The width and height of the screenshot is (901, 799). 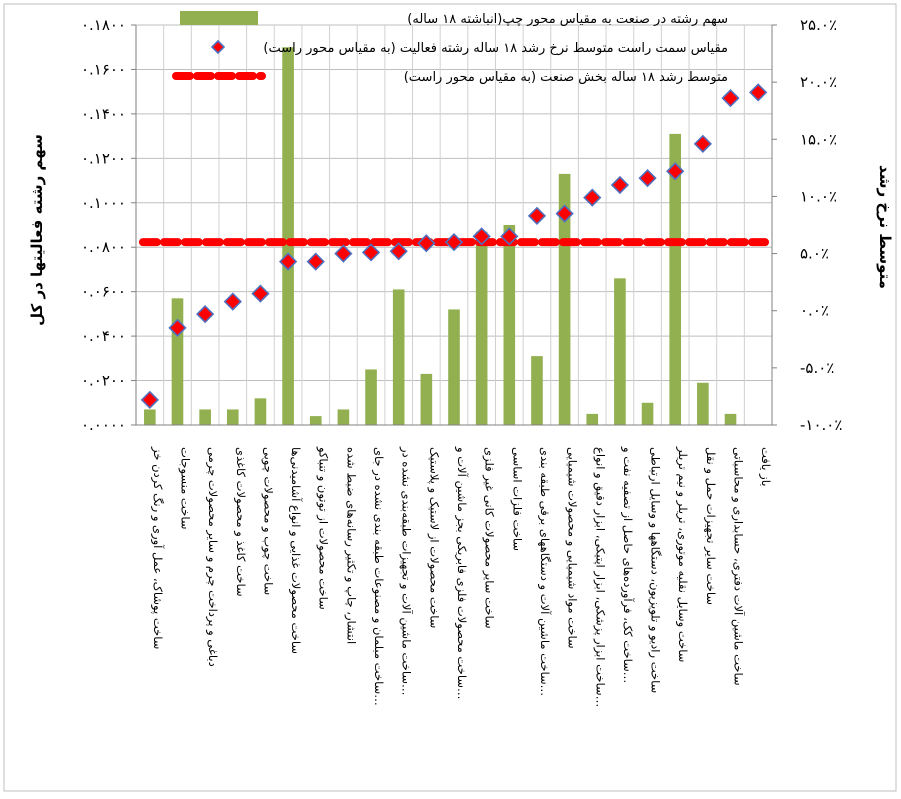 I want to click on left-tick-label: ۰.۱۲۰۰, so click(x=103, y=158).